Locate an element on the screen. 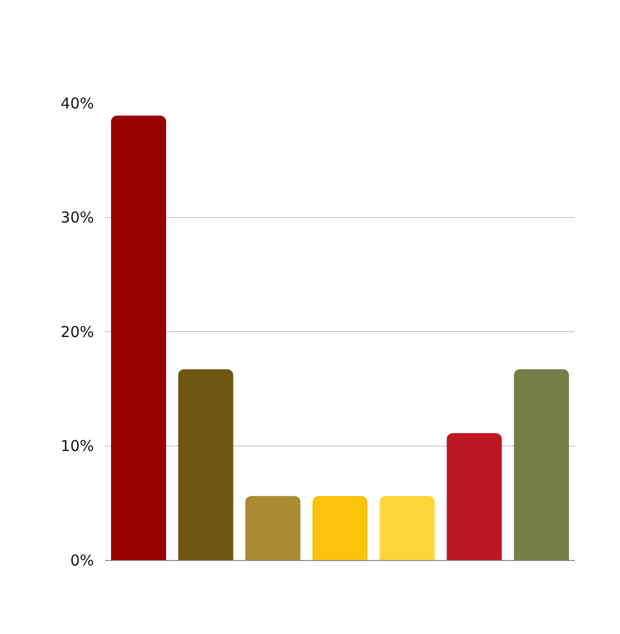 This screenshot has width=620, height=634. y-tick-label: 0% is located at coordinates (82, 560).